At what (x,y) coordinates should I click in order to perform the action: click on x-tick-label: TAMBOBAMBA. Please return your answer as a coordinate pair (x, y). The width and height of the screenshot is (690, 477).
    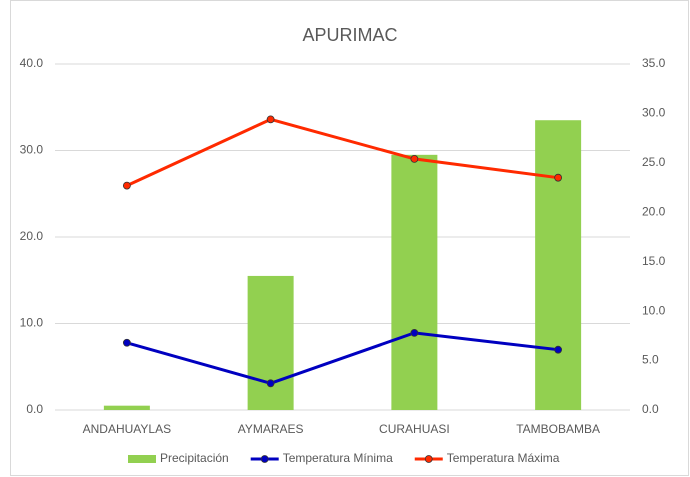
    Looking at the image, I should click on (558, 429).